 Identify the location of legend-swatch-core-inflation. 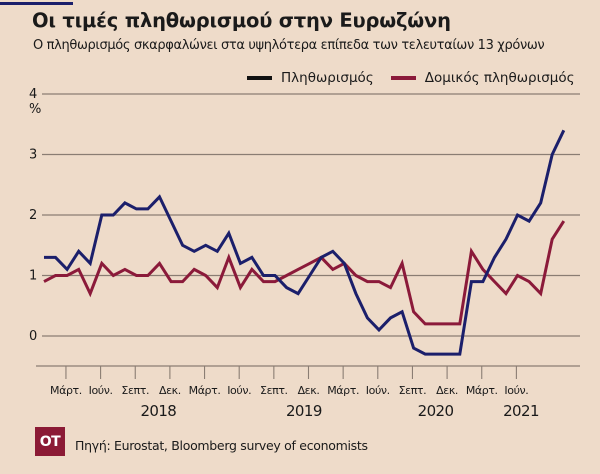
(403, 78).